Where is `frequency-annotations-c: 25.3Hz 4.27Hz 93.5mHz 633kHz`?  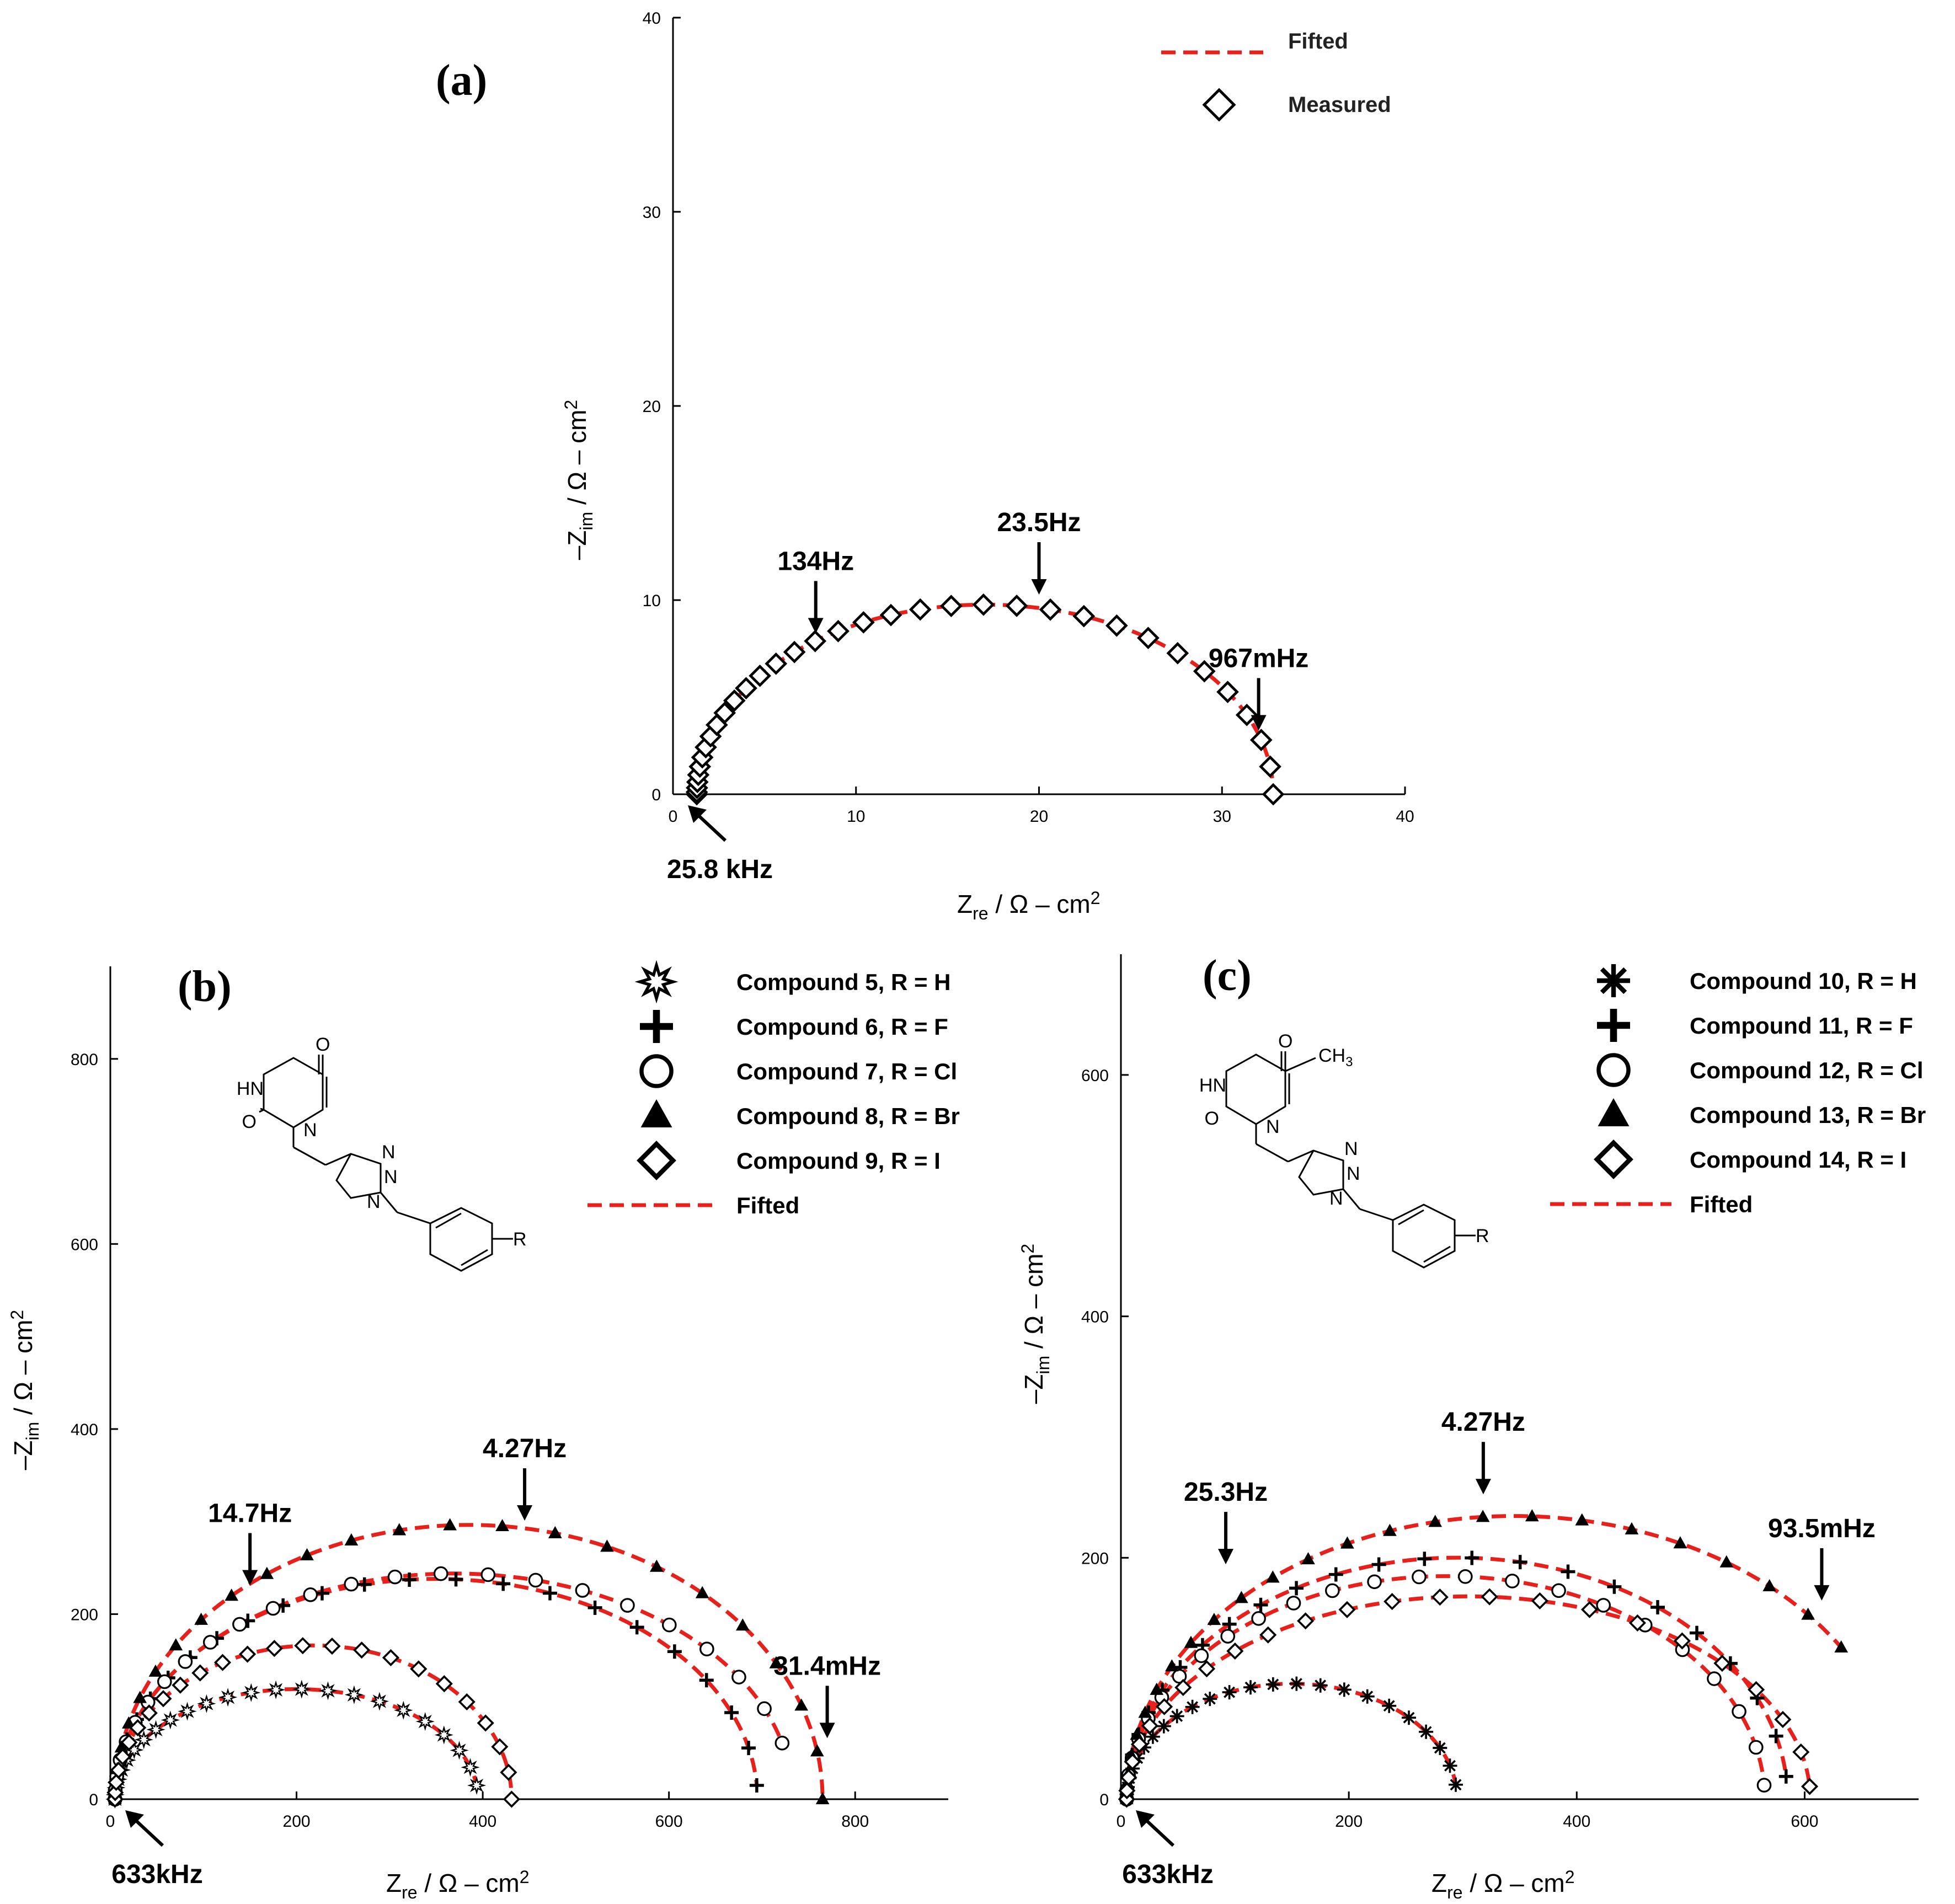
frequency-annotations-c: 25.3Hz 4.27Hz 93.5mHz 633kHz is located at coordinates (1499, 1648).